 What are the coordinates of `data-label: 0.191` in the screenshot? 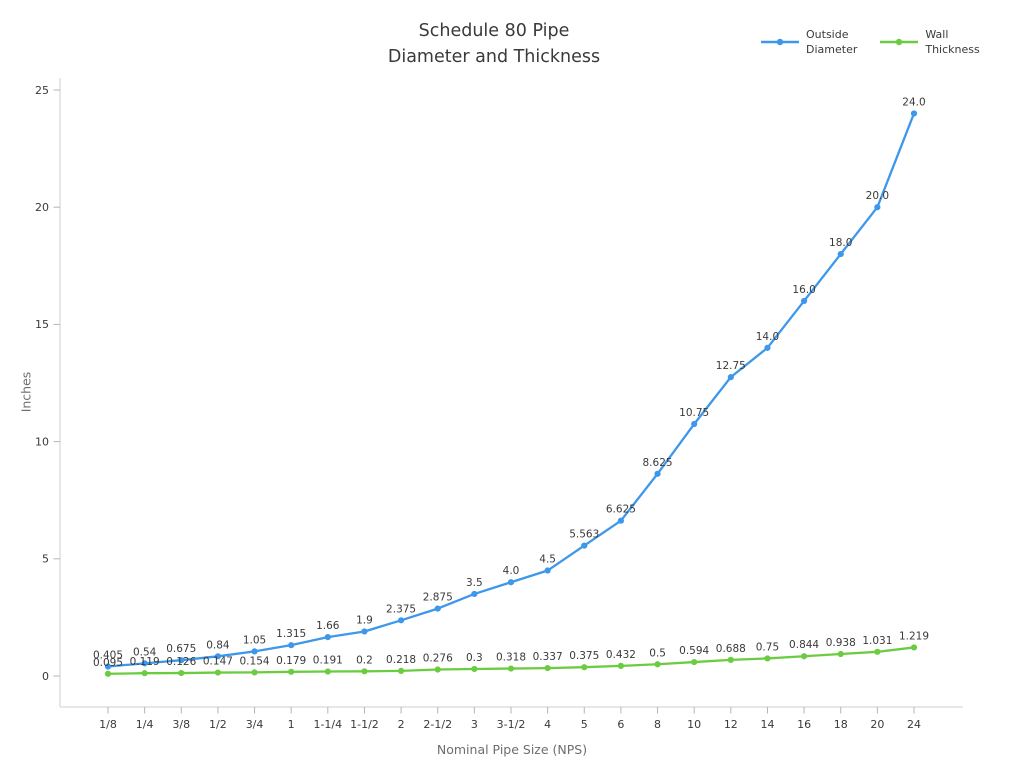 It's located at (328, 661).